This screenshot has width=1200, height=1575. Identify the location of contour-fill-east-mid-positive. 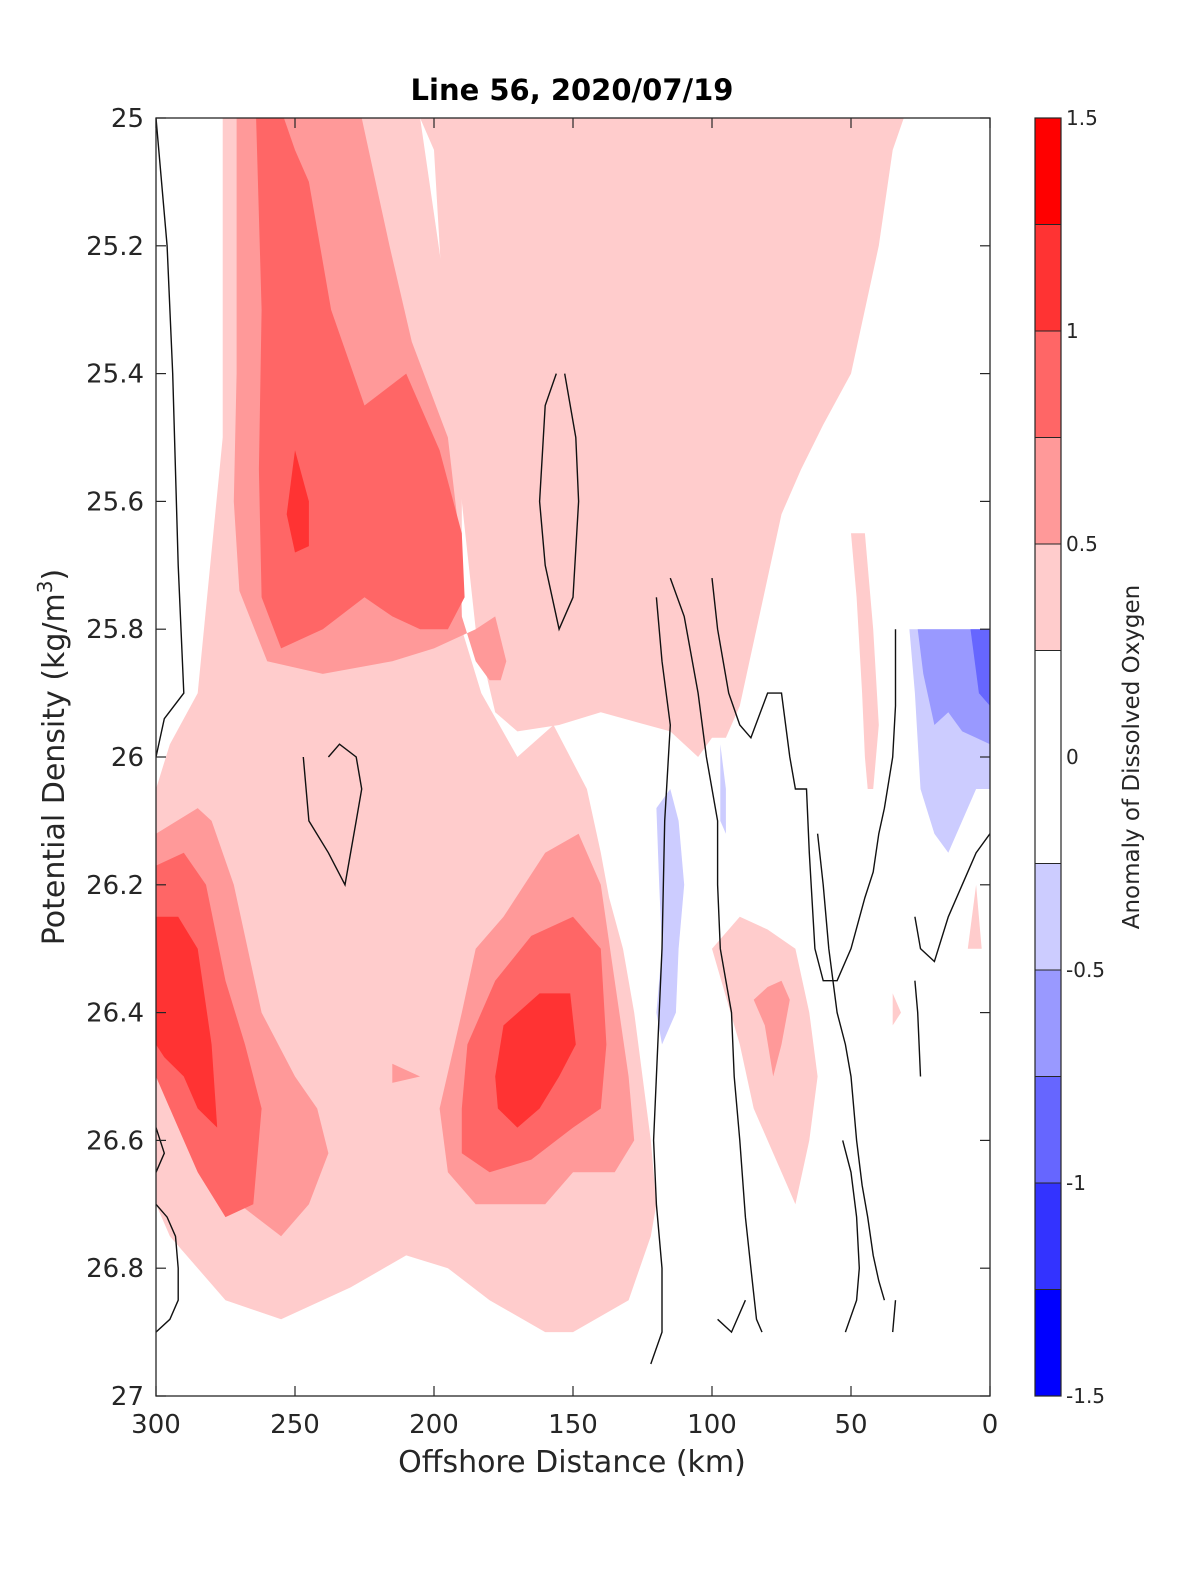
(765, 1060).